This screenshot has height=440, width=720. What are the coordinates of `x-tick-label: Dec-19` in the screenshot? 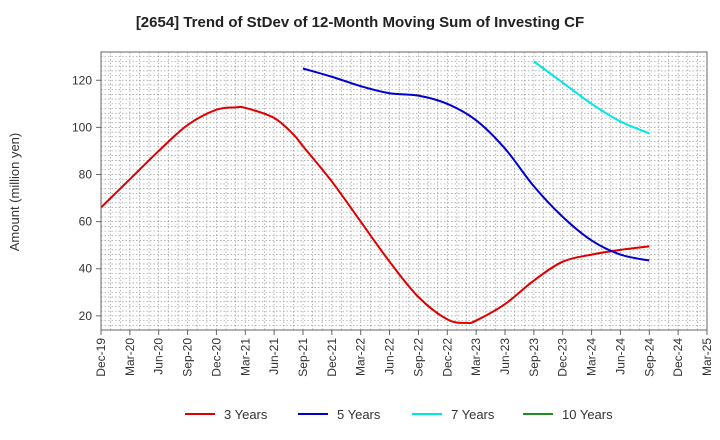 It's located at (101, 357).